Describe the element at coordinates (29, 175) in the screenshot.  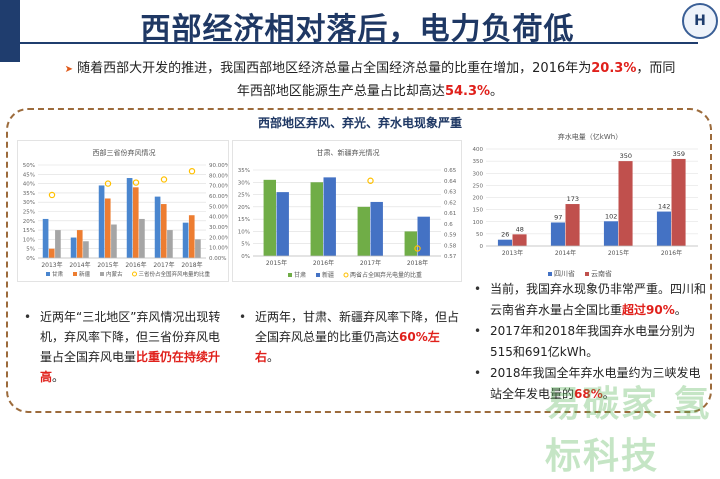
I see `y-tick-label: 45%` at that location.